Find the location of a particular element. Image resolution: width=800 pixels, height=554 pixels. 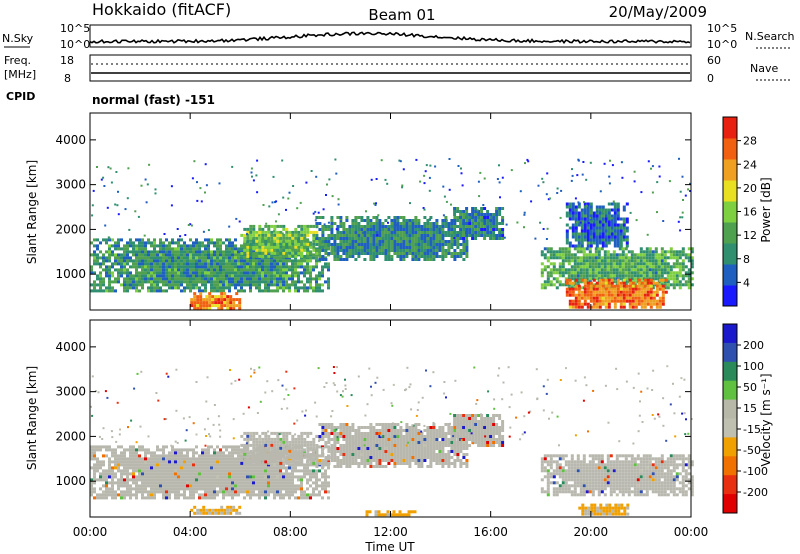

freq-panel: Freq. [MHz] 18 8 60 0 Nave is located at coordinates (397, 69).